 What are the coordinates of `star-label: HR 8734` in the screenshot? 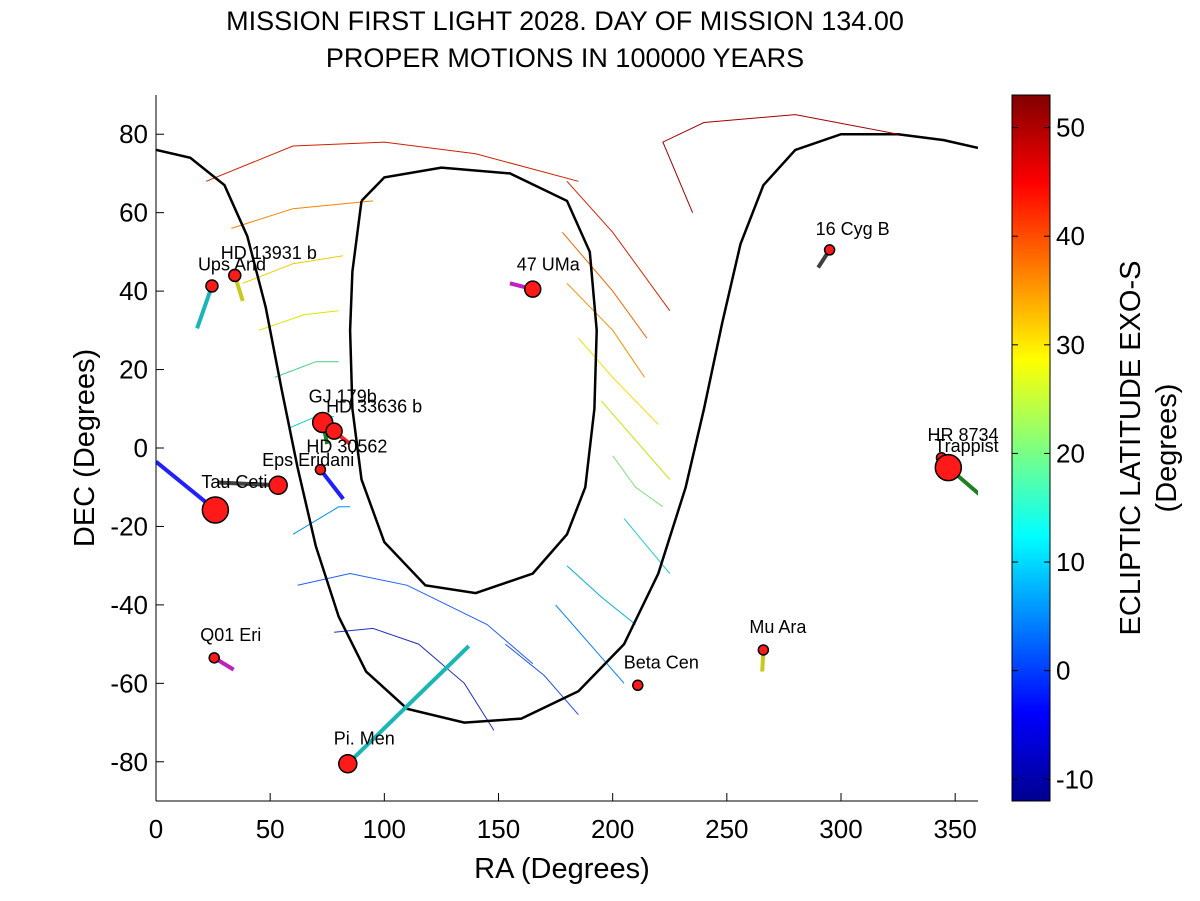 It's located at (962, 435).